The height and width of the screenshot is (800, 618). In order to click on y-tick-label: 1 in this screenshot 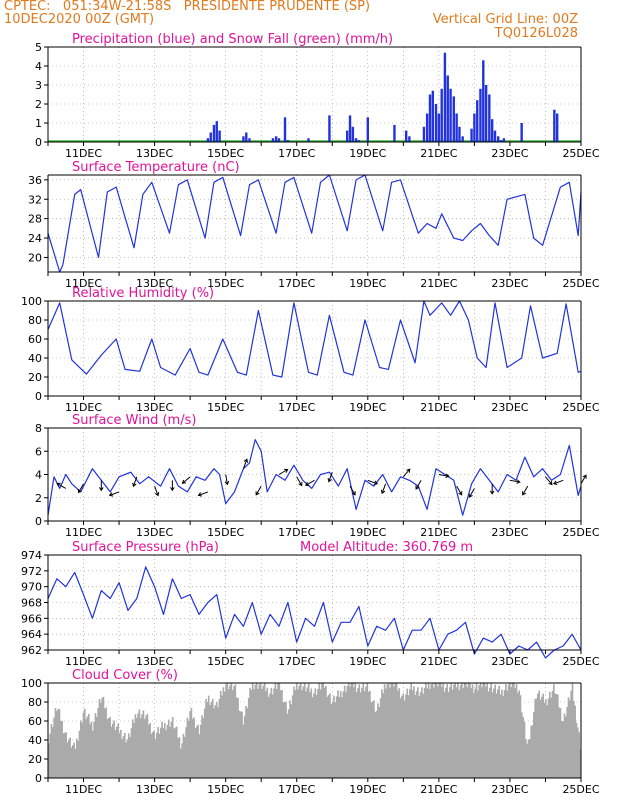, I will do `click(38, 123)`.